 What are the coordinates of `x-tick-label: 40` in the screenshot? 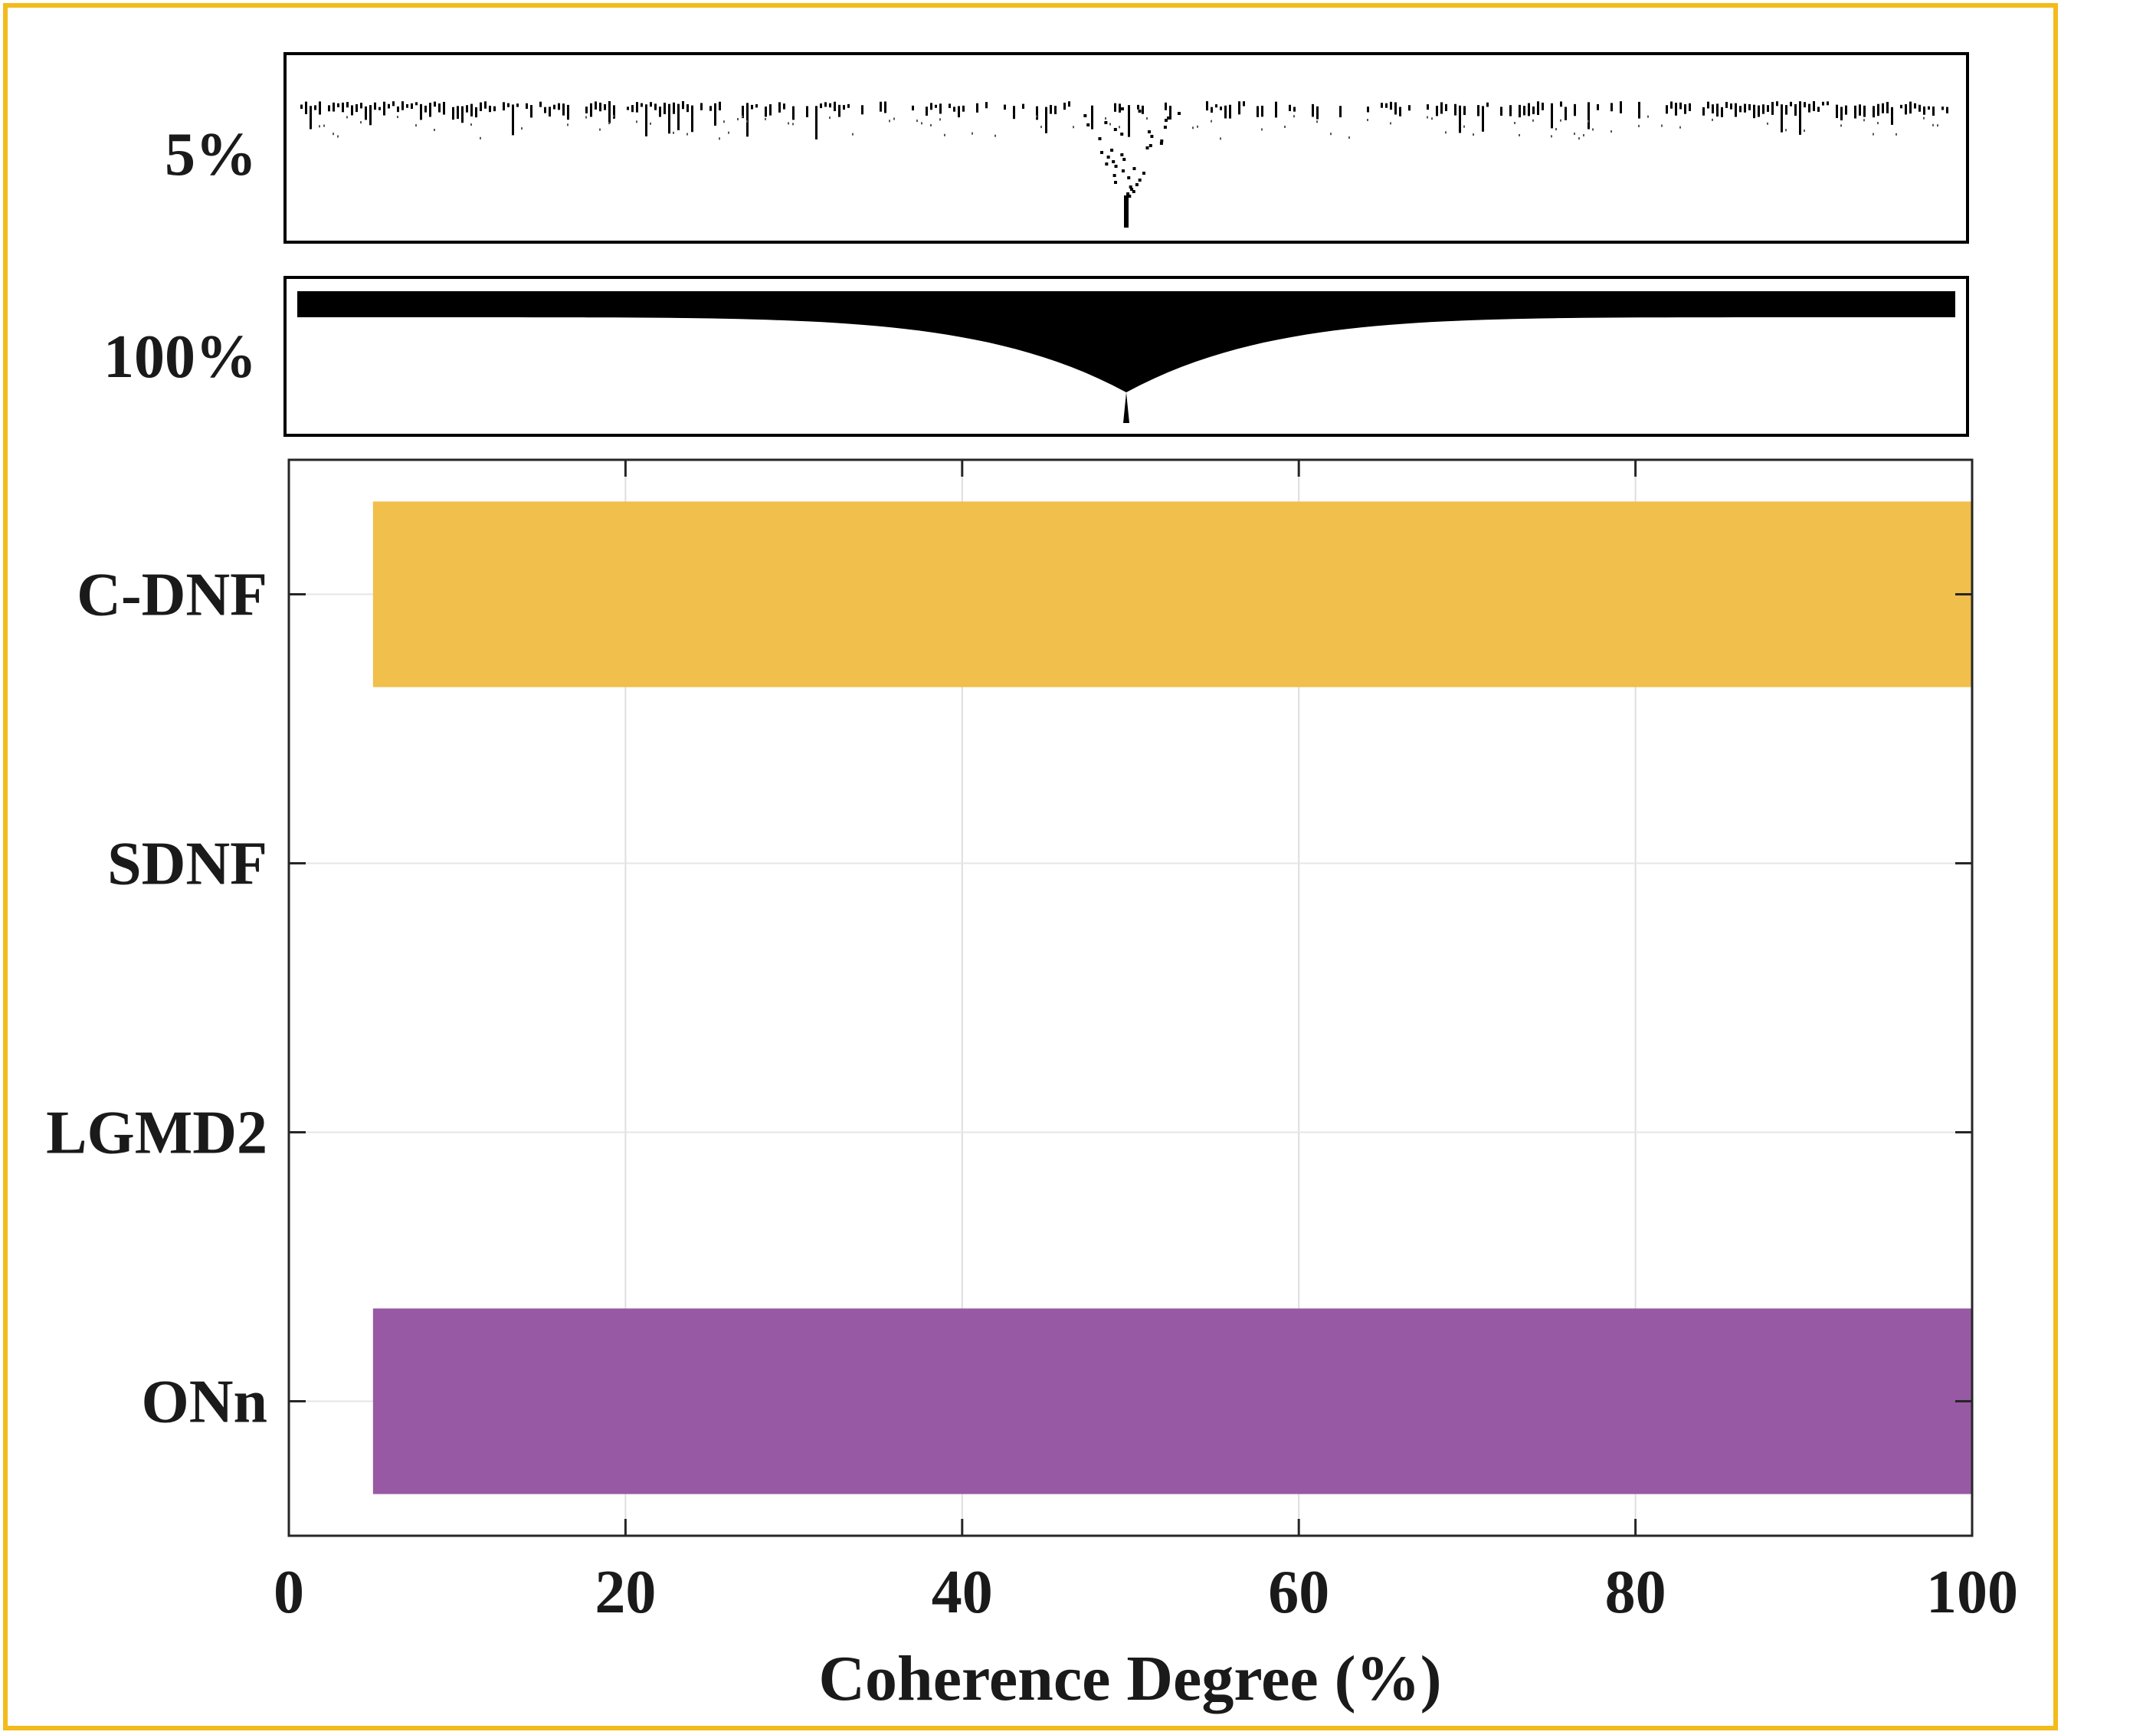 It's located at (962, 1592).